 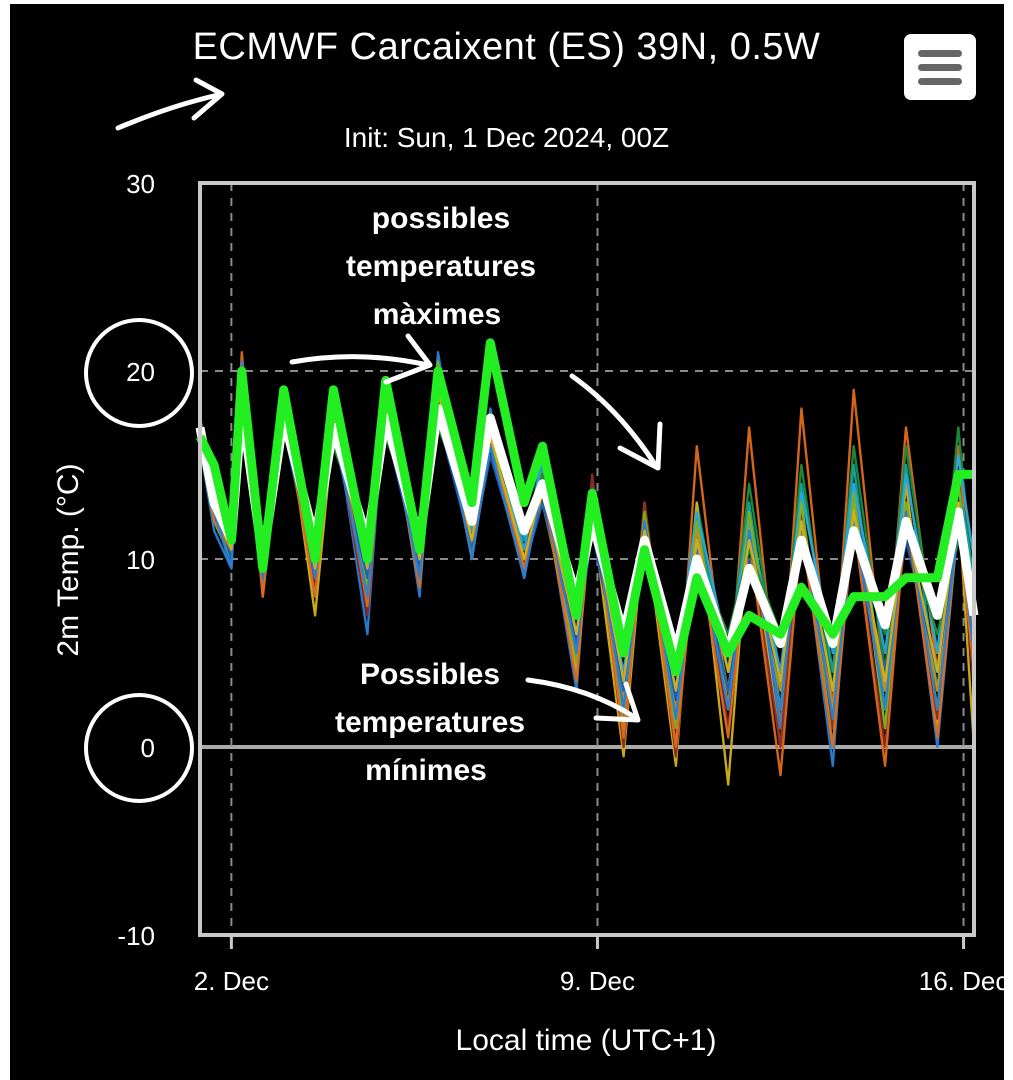 I want to click on y-tick-labels: 30 20 10 0 -10, so click(x=136, y=560).